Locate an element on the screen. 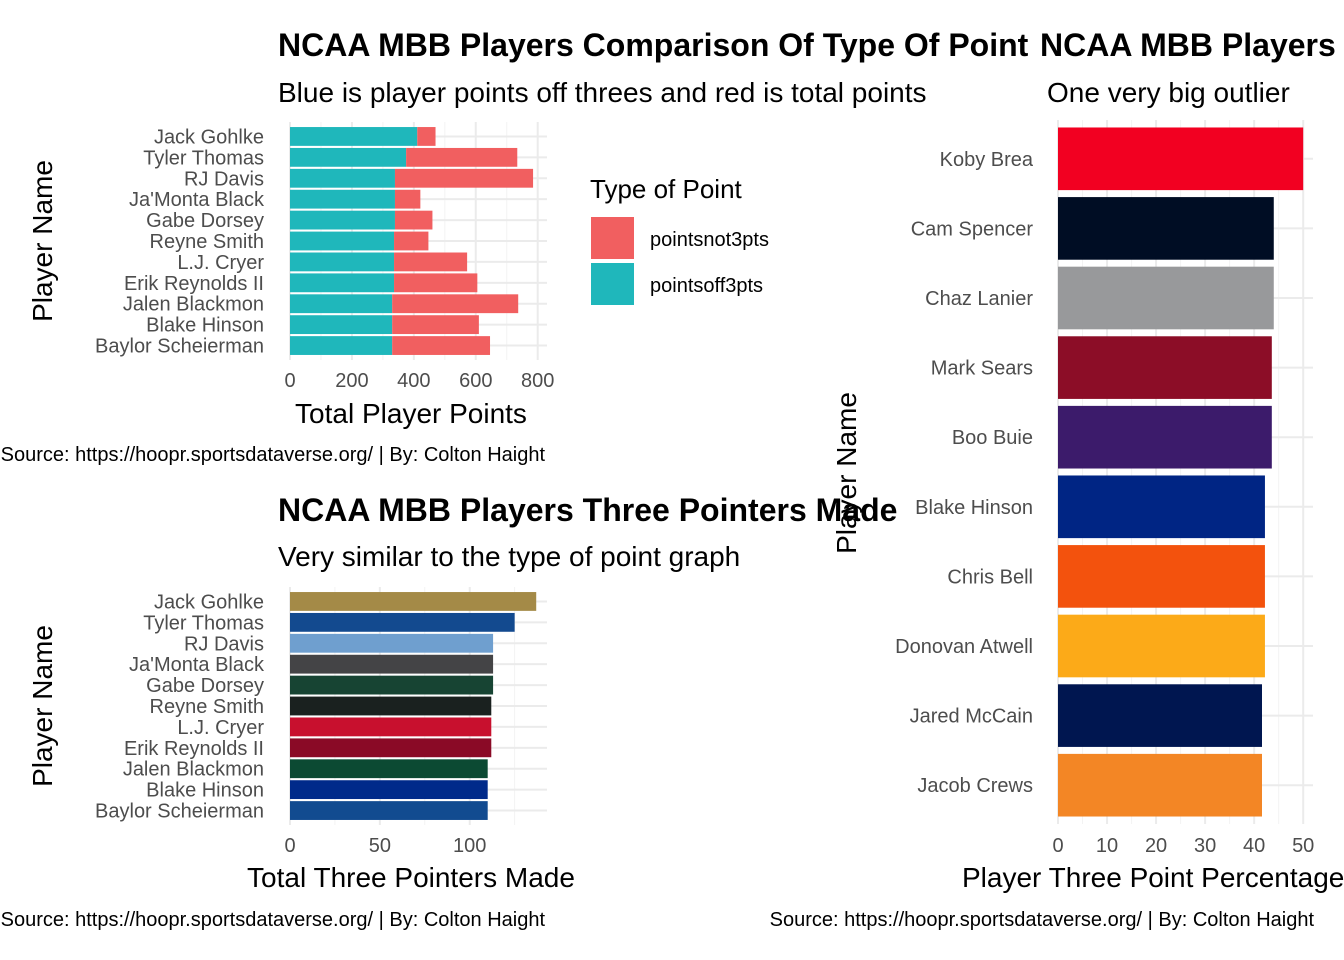 The height and width of the screenshot is (960, 1344). bar-blake-hinson-pointsoff3pts is located at coordinates (341, 325).